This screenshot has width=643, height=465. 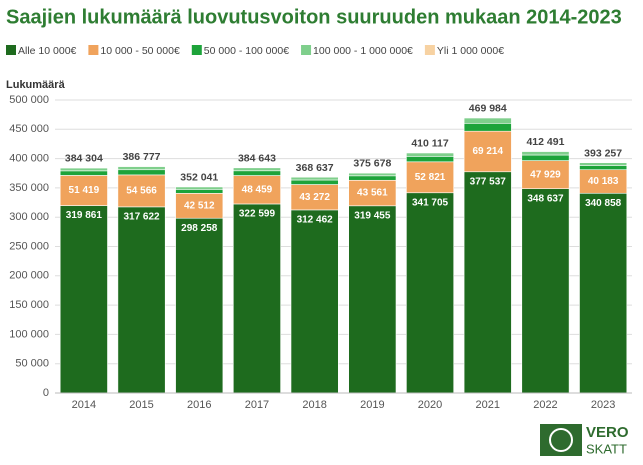 What do you see at coordinates (603, 153) in the screenshot?
I see `total-label: 393 257` at bounding box center [603, 153].